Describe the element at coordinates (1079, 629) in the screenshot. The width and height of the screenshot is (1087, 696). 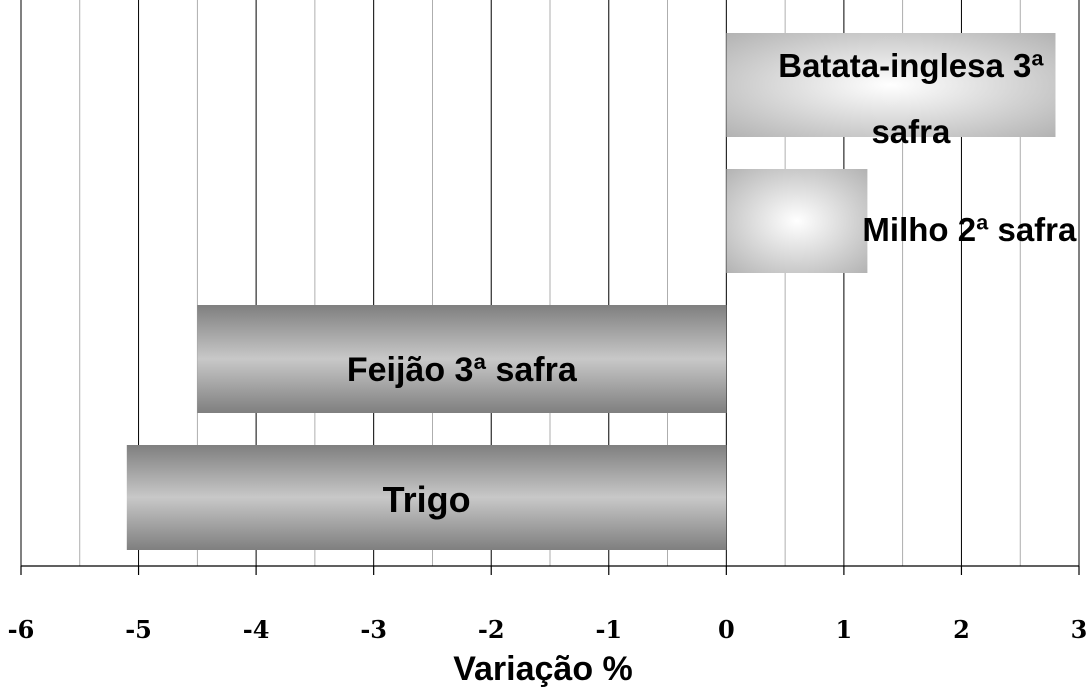
I see `x-tick-label: 3` at that location.